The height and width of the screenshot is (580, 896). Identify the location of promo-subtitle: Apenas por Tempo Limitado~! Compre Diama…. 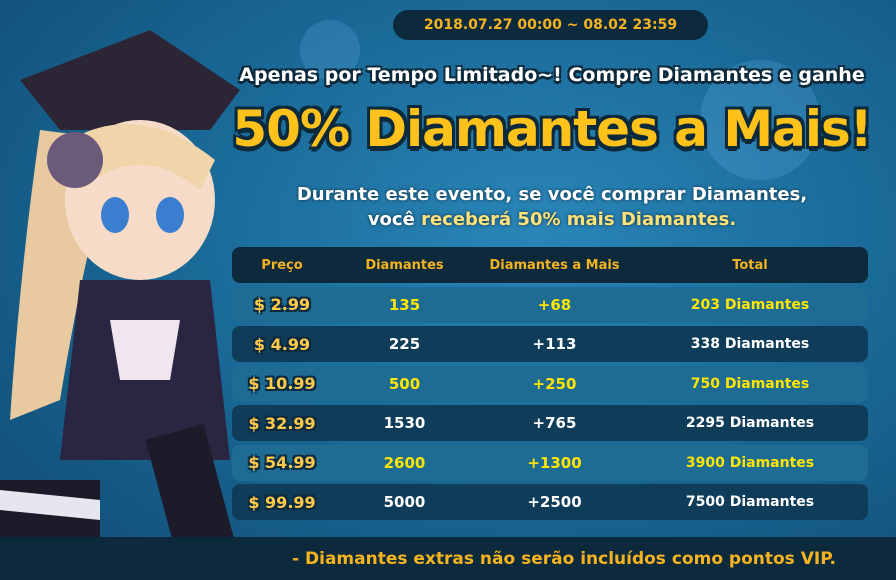
(552, 75).